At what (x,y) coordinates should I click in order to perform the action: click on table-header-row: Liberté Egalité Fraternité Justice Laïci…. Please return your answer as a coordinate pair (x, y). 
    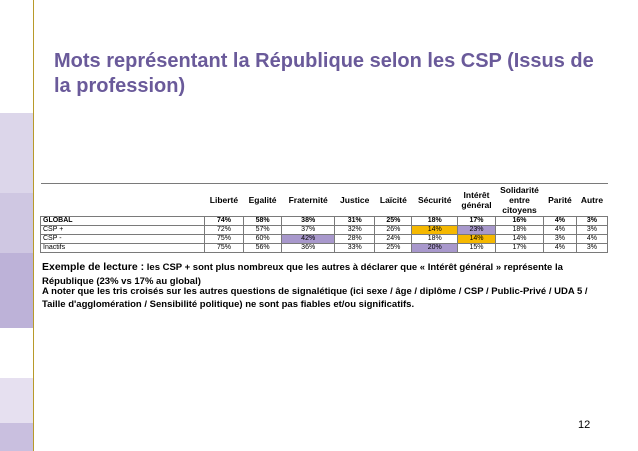
    Looking at the image, I should click on (324, 200).